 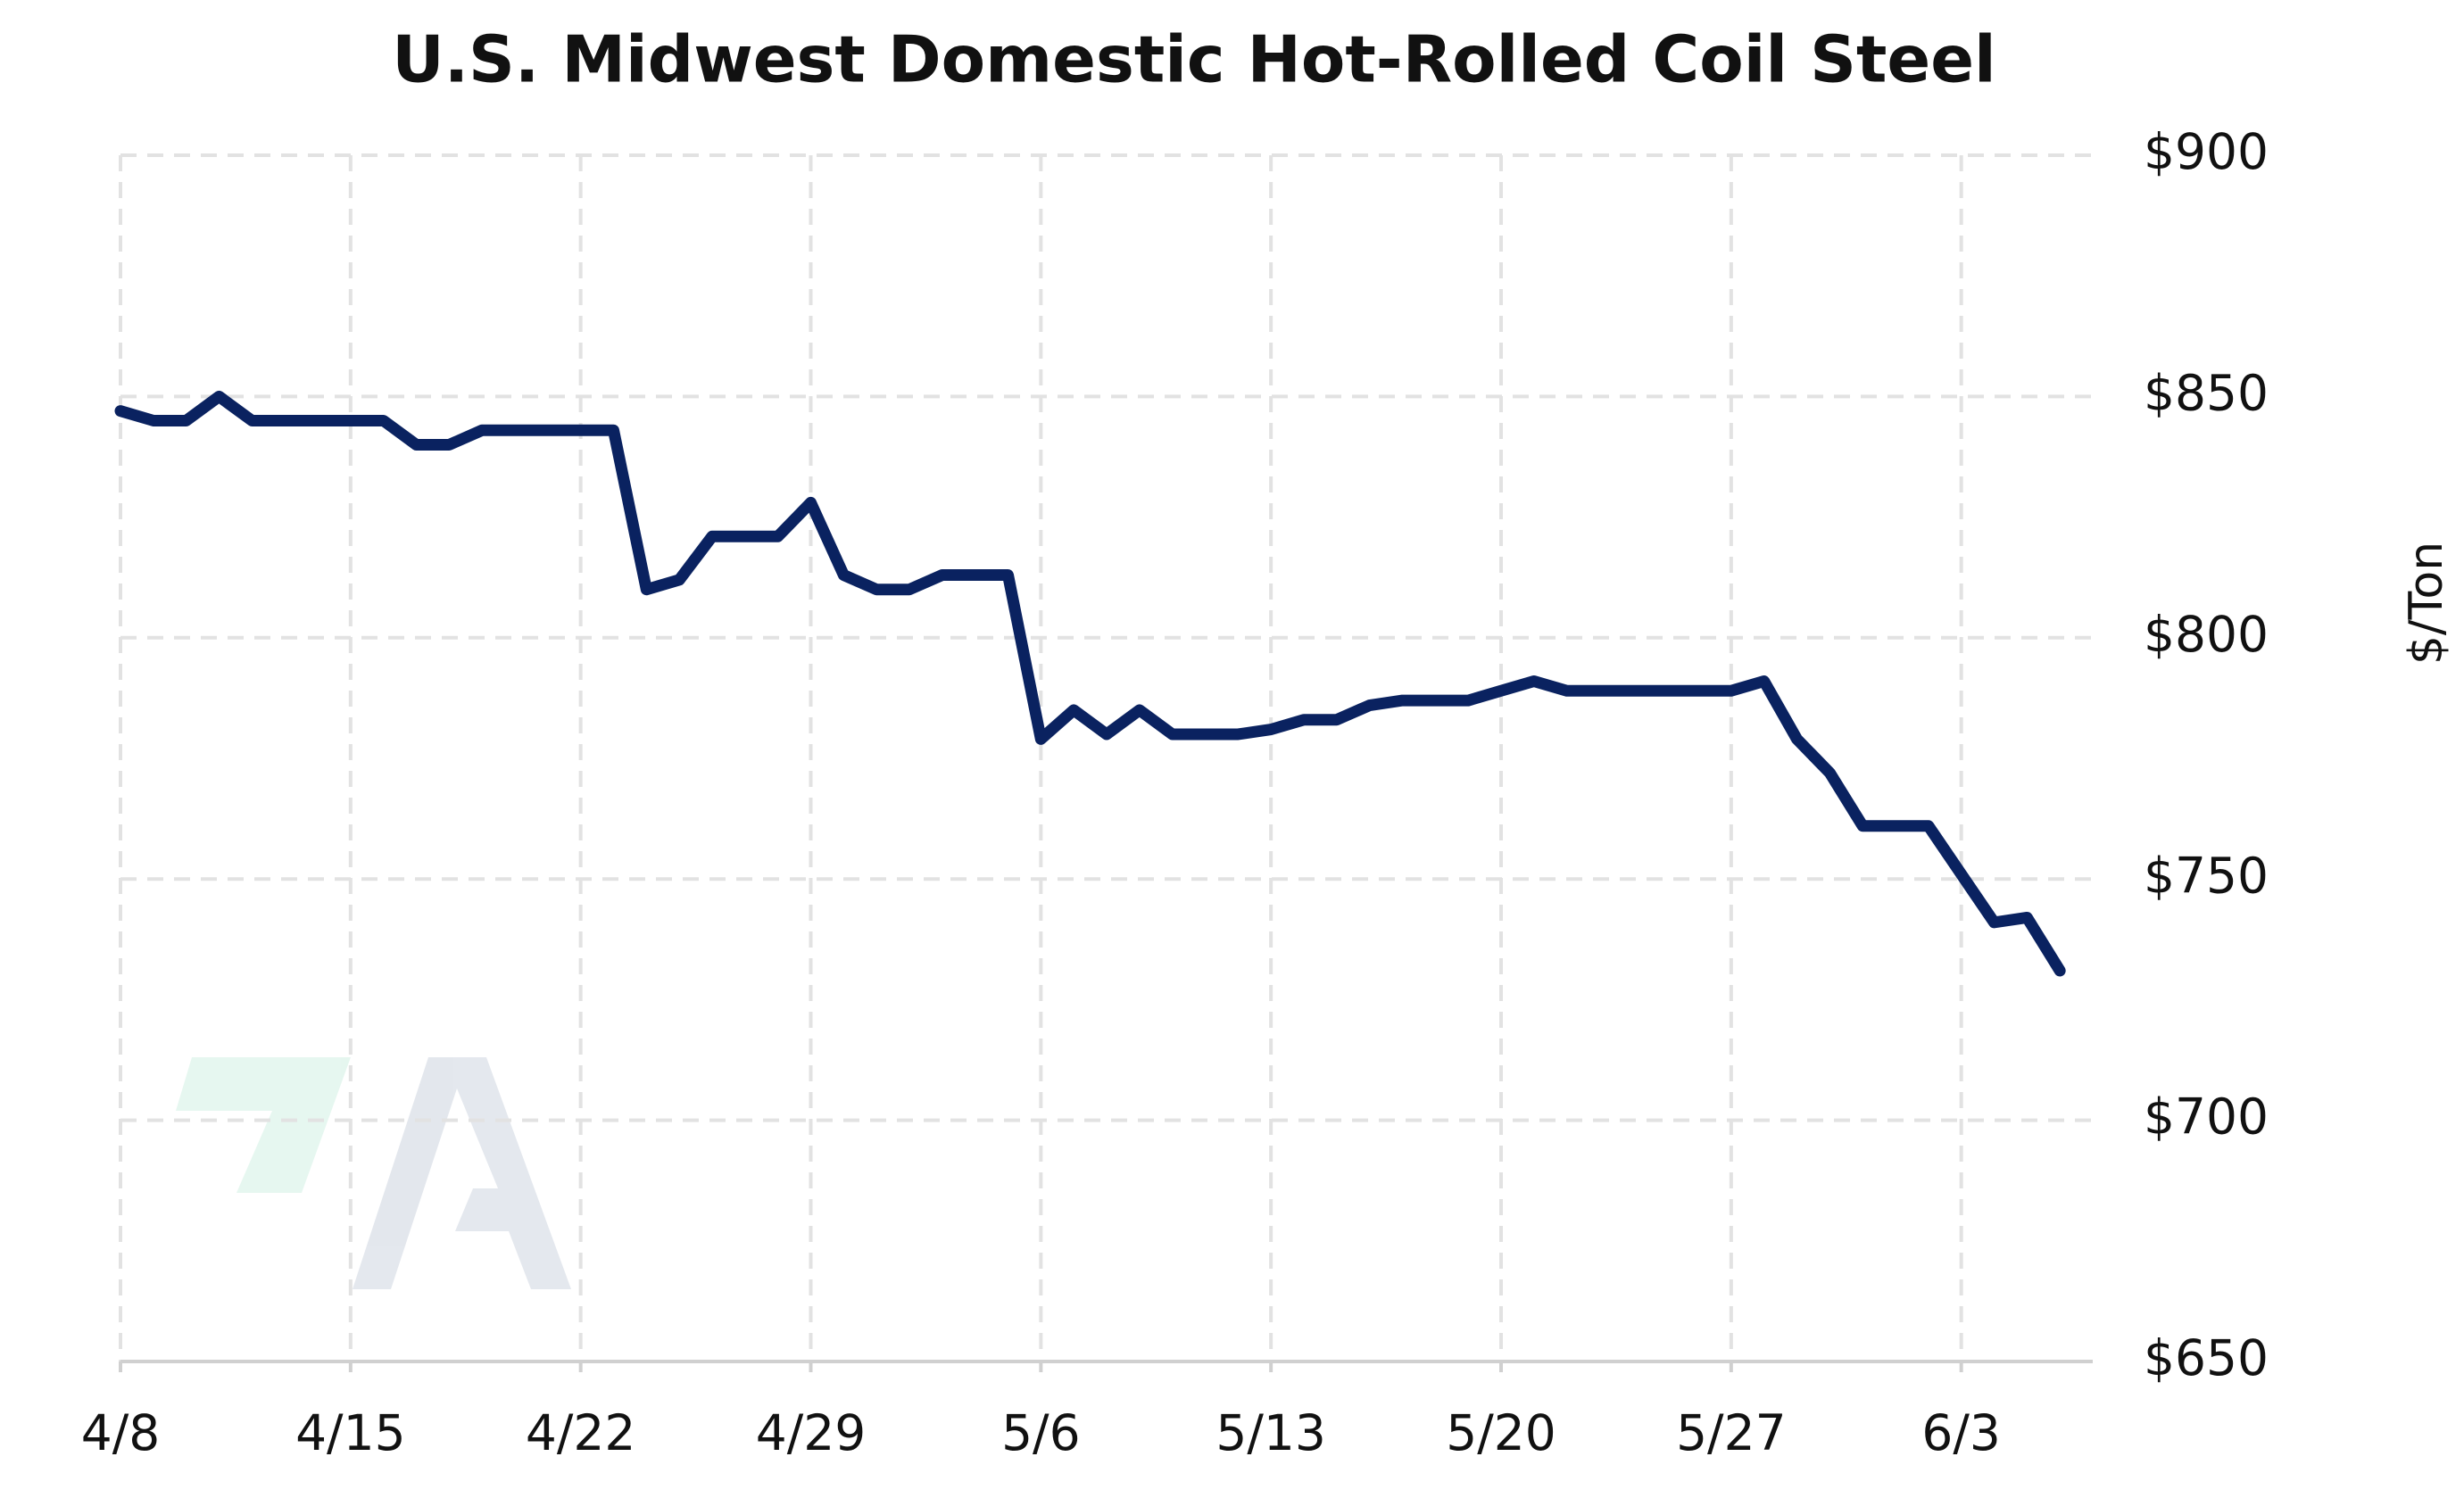 What do you see at coordinates (2206, 634) in the screenshot?
I see `y-tick-label: $800` at bounding box center [2206, 634].